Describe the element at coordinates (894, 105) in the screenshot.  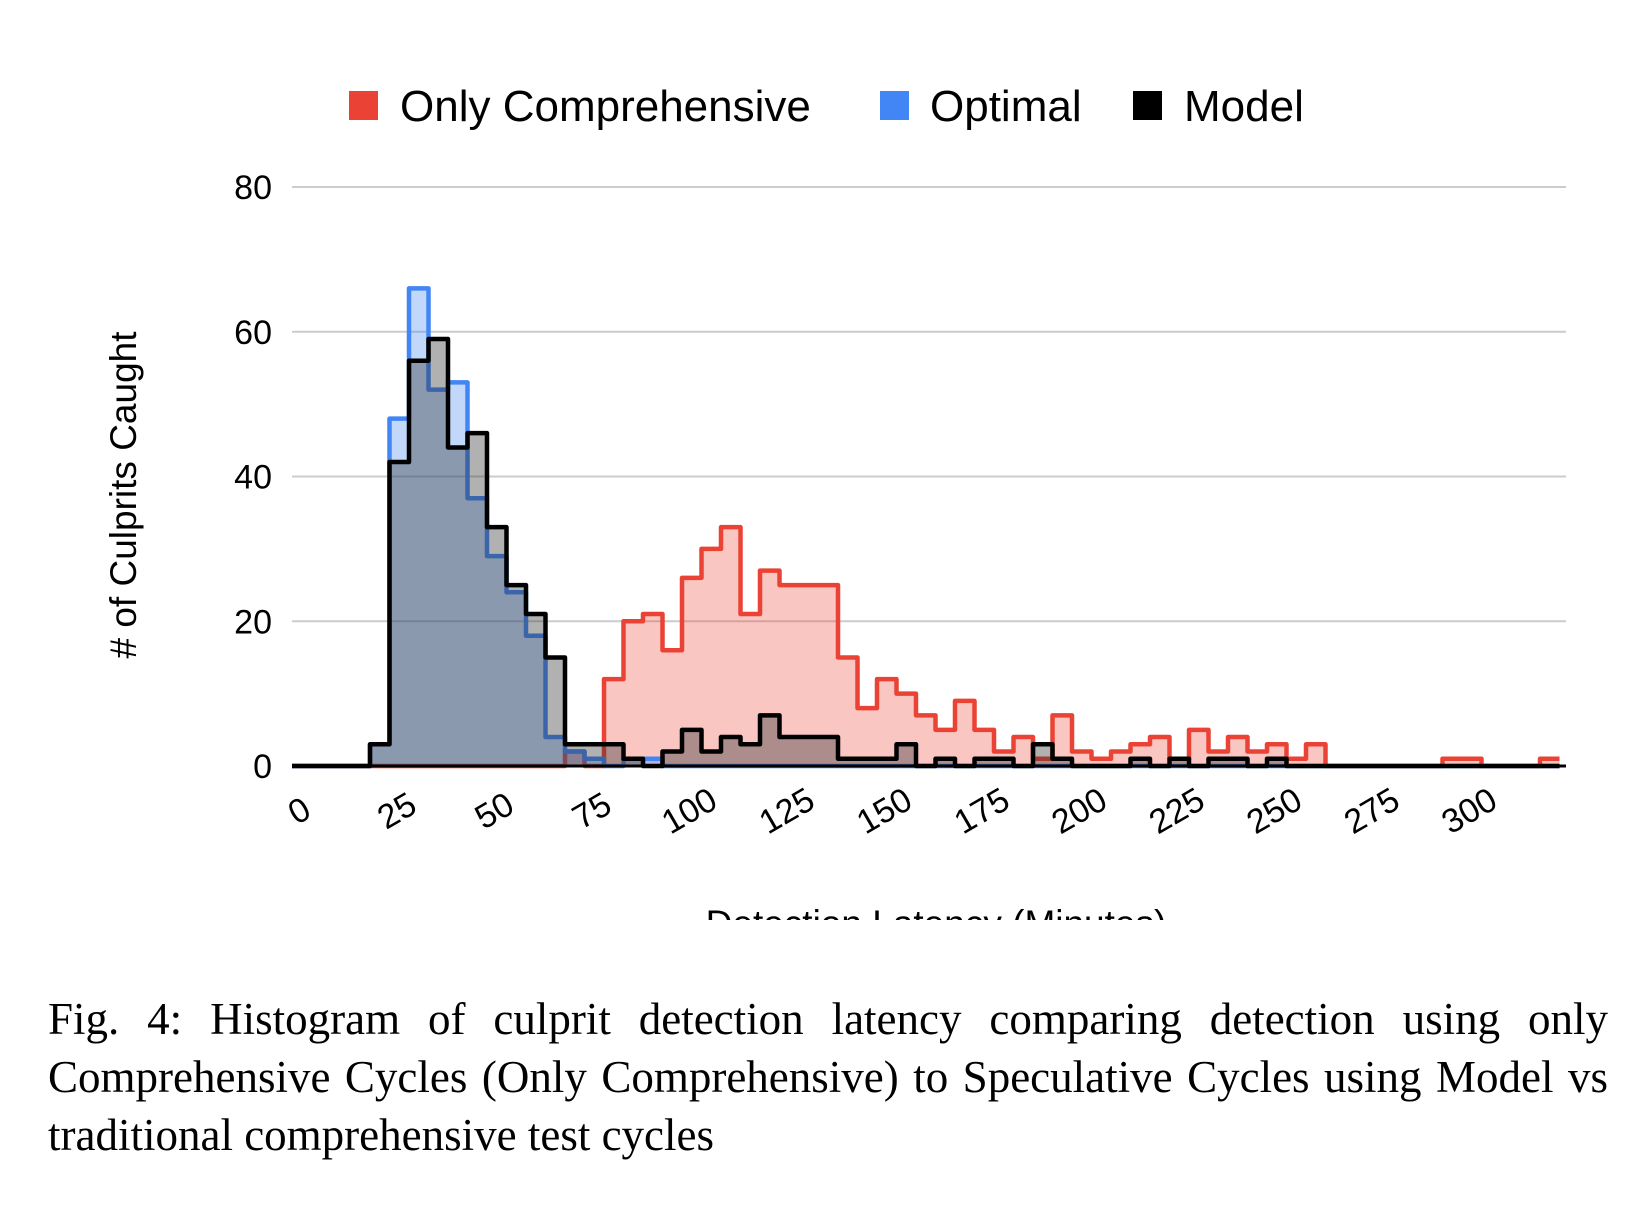
I see `legend-swatch-optimal` at that location.